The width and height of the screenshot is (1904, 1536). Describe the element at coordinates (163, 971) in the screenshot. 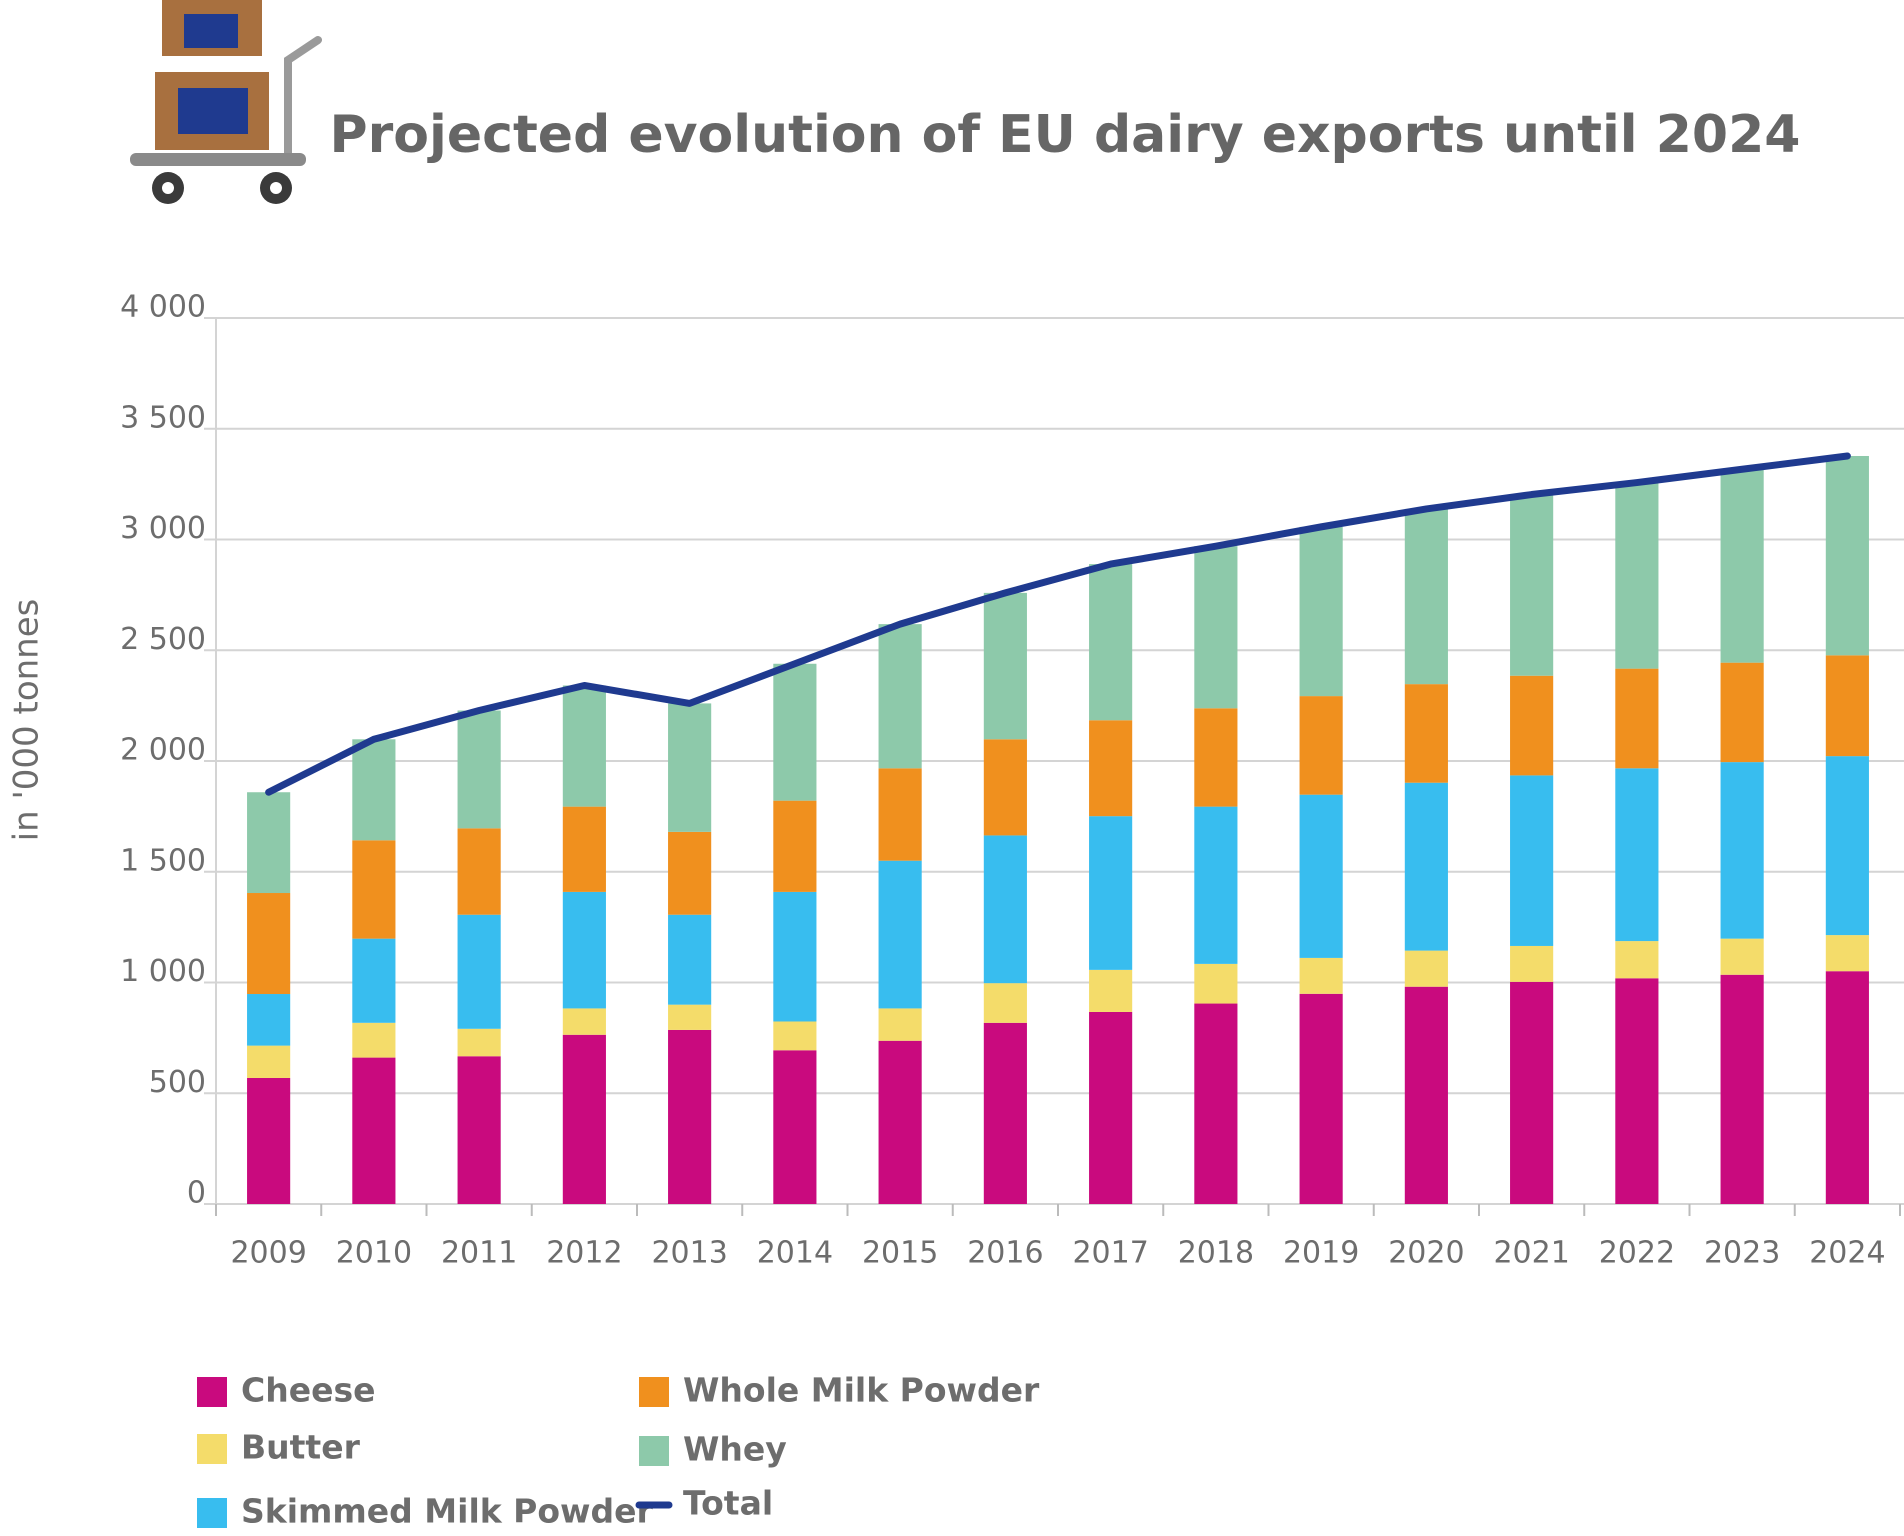

I see `y-tick-label: 1 000` at that location.